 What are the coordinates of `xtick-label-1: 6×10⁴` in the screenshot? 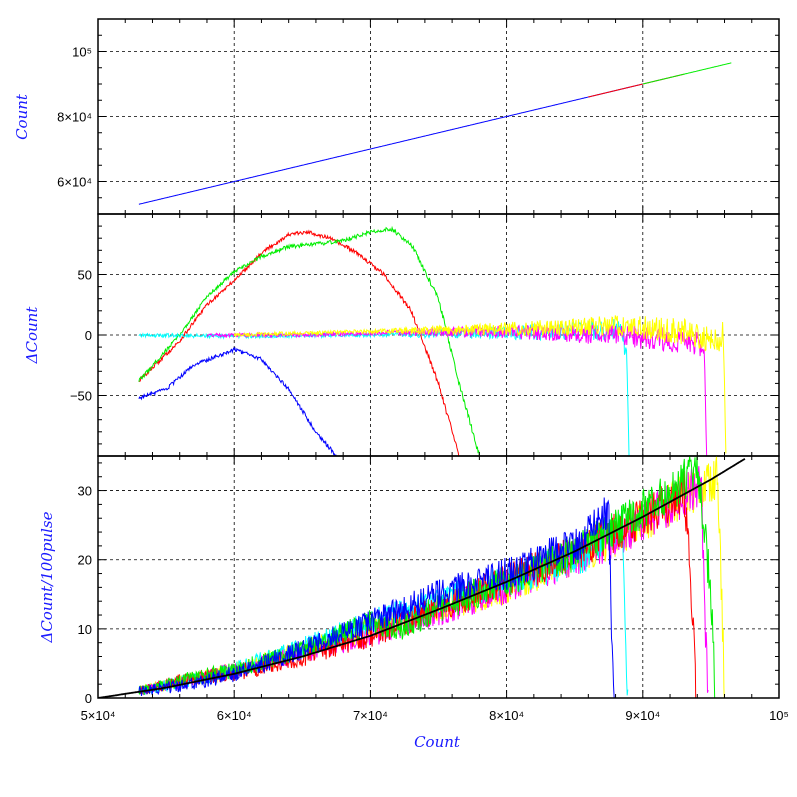 It's located at (234, 715).